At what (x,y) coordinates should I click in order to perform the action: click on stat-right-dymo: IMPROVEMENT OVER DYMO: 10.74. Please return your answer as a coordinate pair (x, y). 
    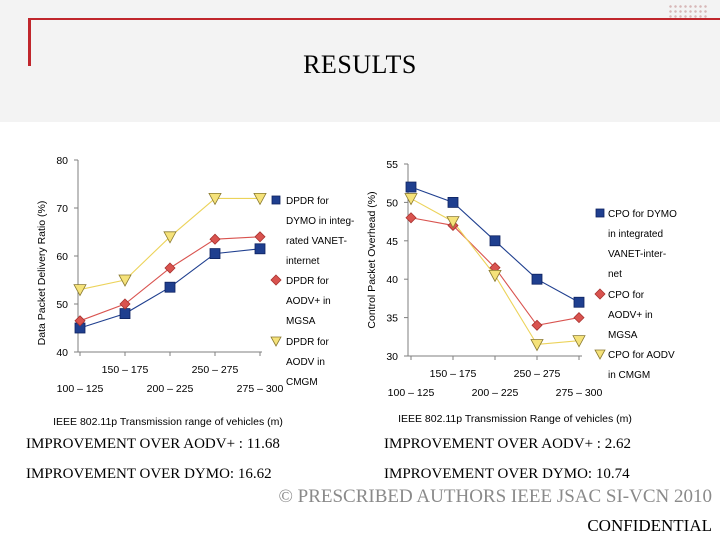
    Looking at the image, I should click on (507, 474).